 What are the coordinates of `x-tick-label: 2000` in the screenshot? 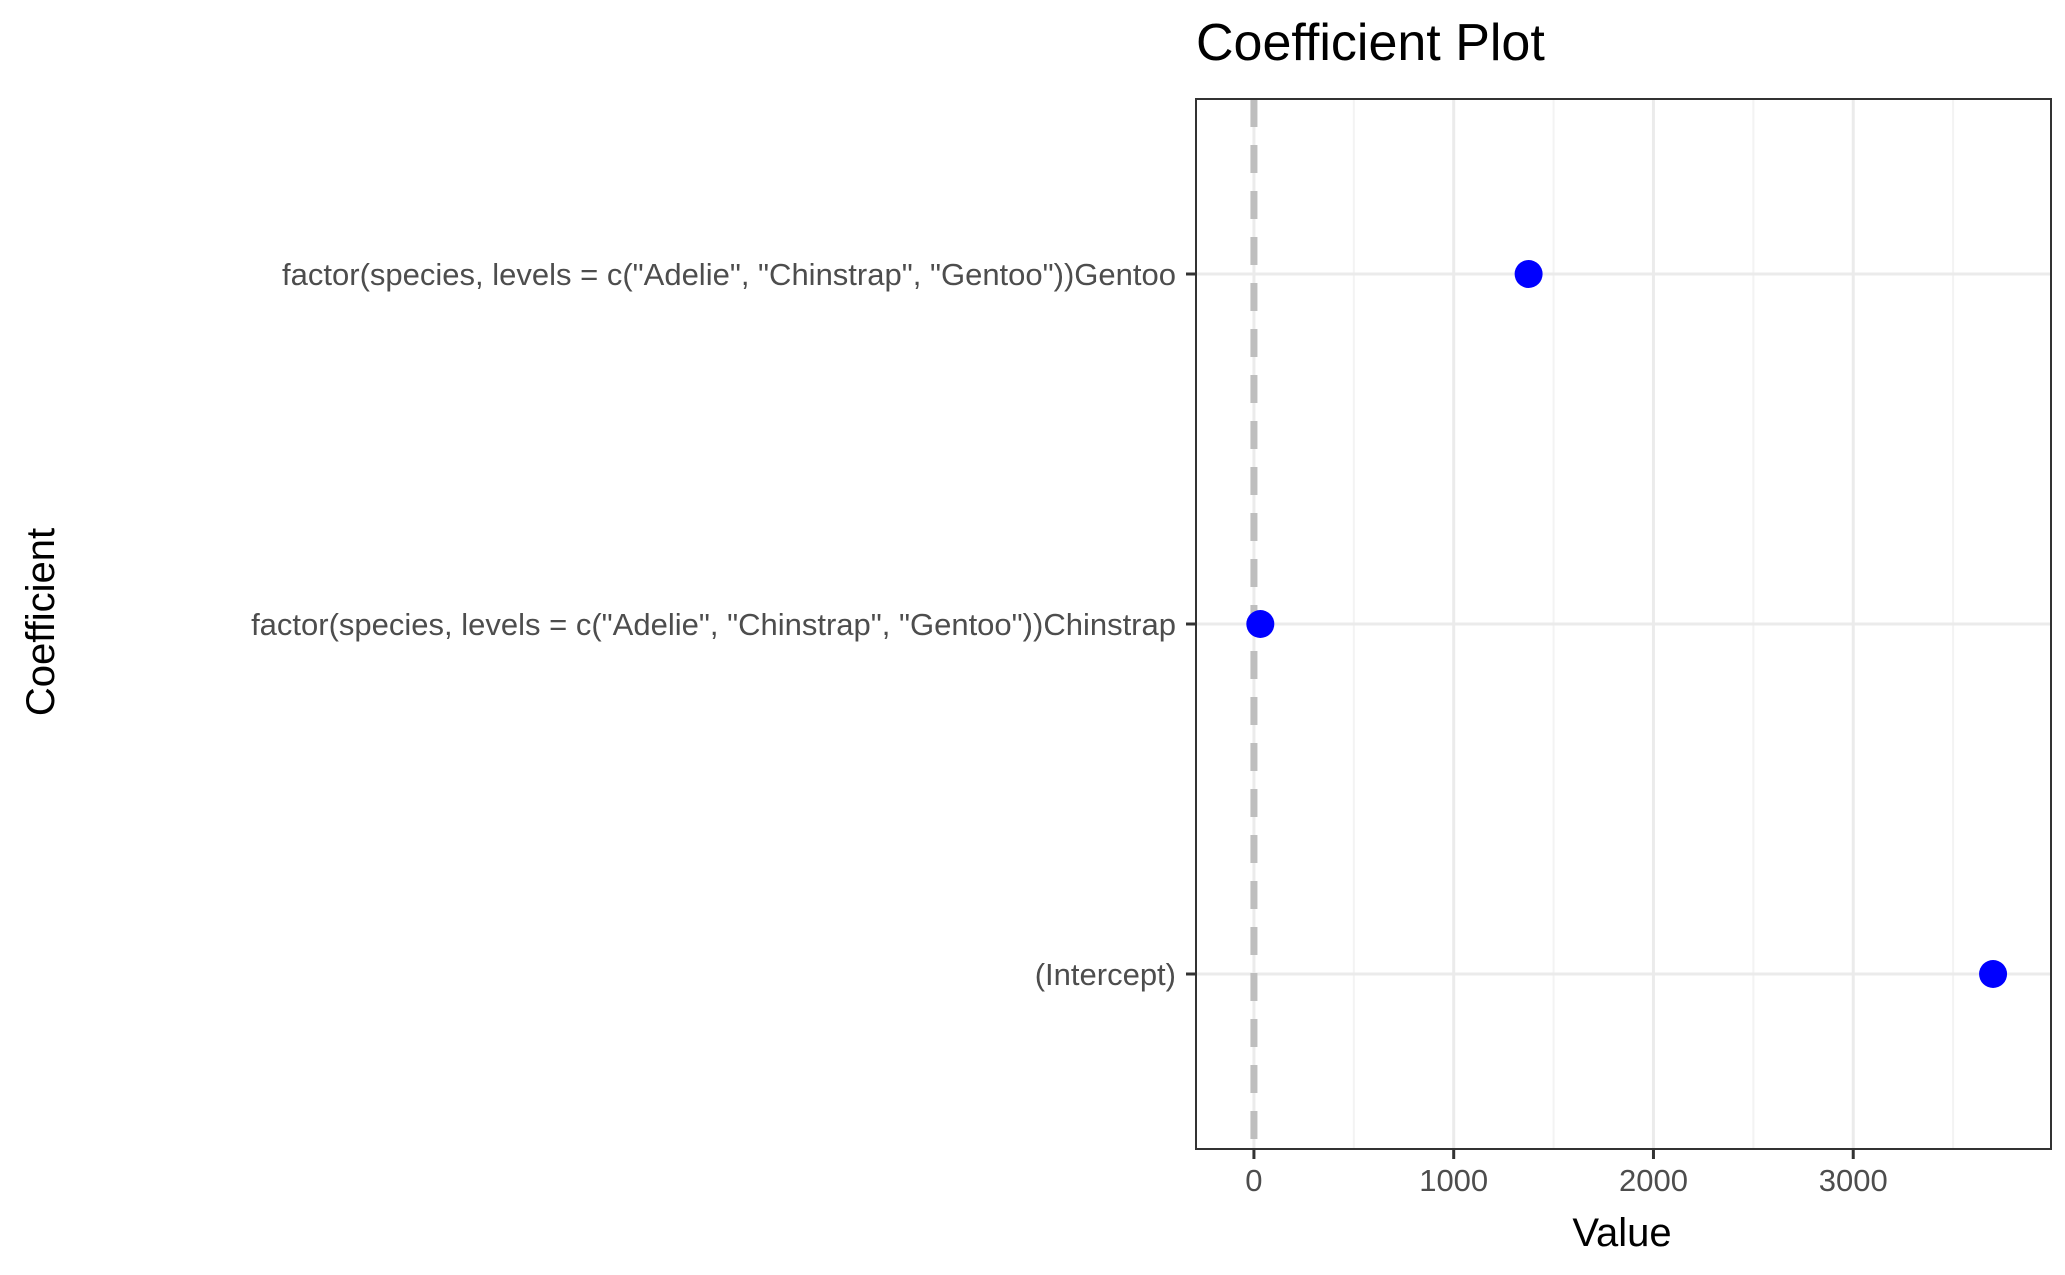 It's located at (1653, 1180).